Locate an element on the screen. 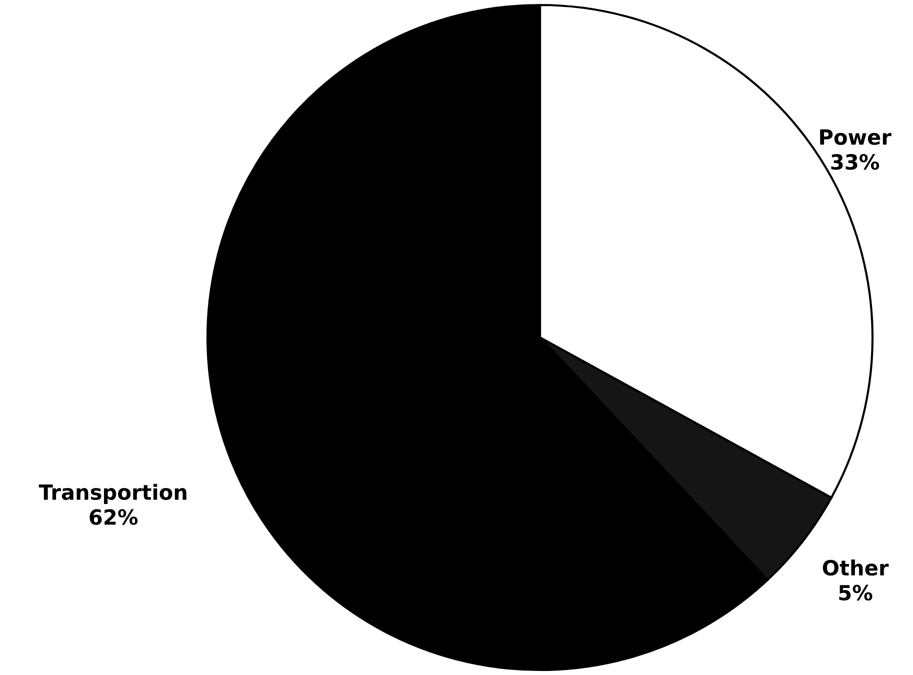 This screenshot has width=913, height=675. slice-label: Power is located at coordinates (856, 137).